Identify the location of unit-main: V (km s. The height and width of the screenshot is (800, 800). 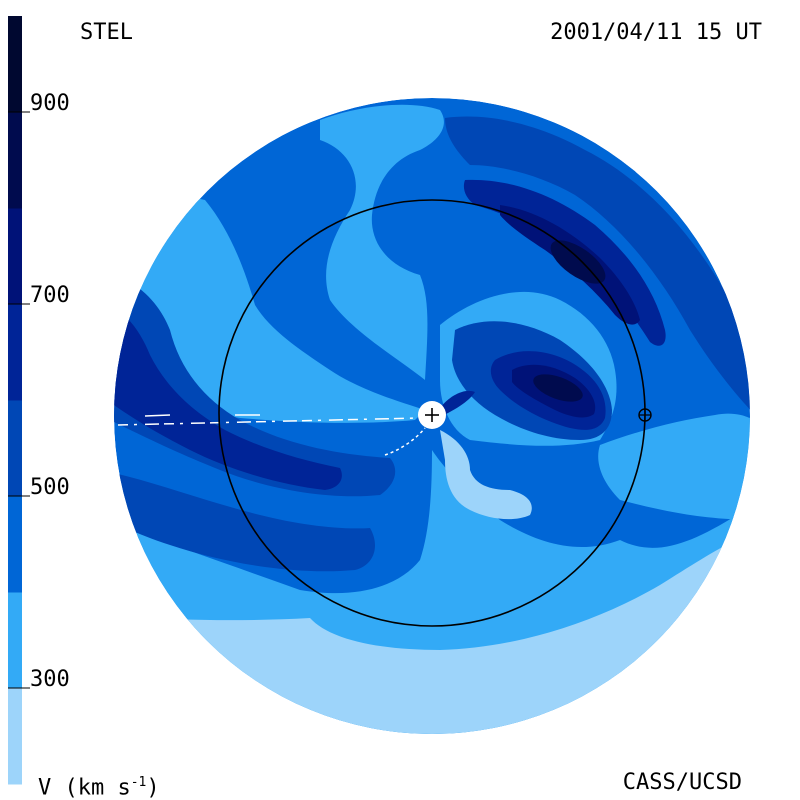
(84, 787).